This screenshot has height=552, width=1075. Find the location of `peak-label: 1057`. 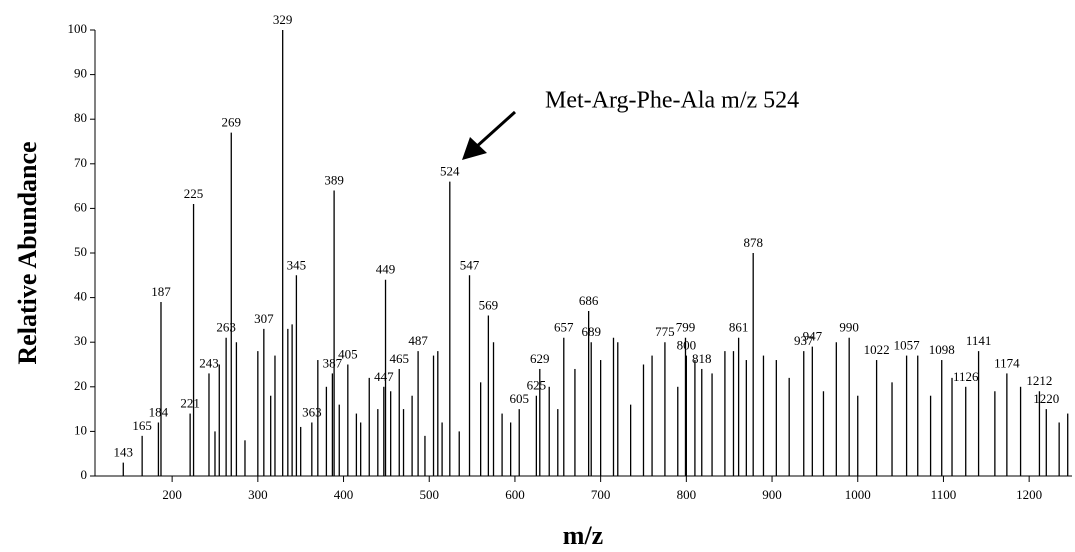

peak-label: 1057 is located at coordinates (907, 345).